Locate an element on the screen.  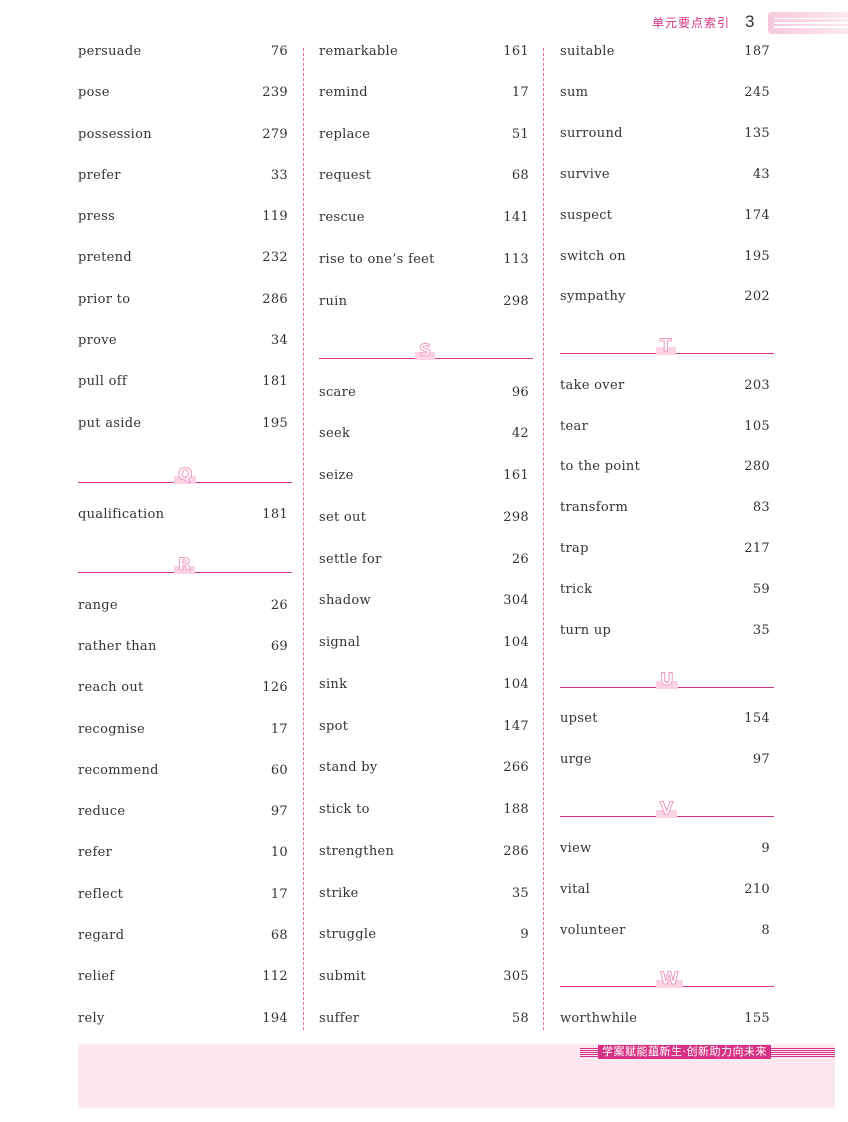
index-entry: suitable 187 is located at coordinates (665, 54).